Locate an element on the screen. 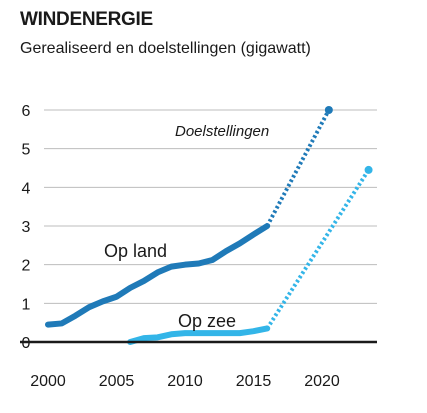 This screenshot has width=427, height=413. series-label-op-zee: Op zee is located at coordinates (207, 321).